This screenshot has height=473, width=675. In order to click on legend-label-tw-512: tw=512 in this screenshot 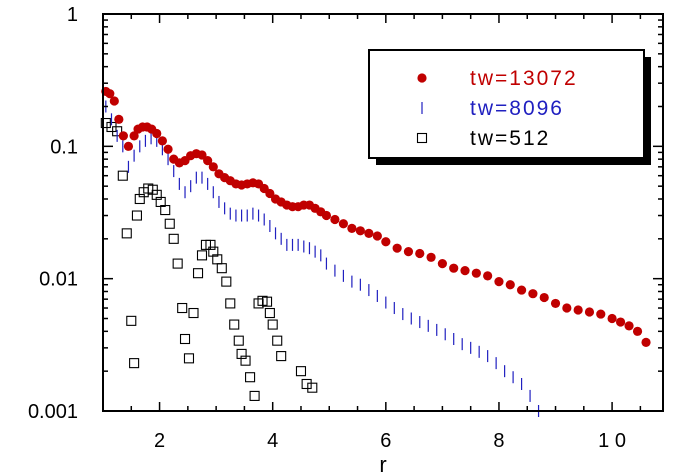, I will do `click(510, 138)`.